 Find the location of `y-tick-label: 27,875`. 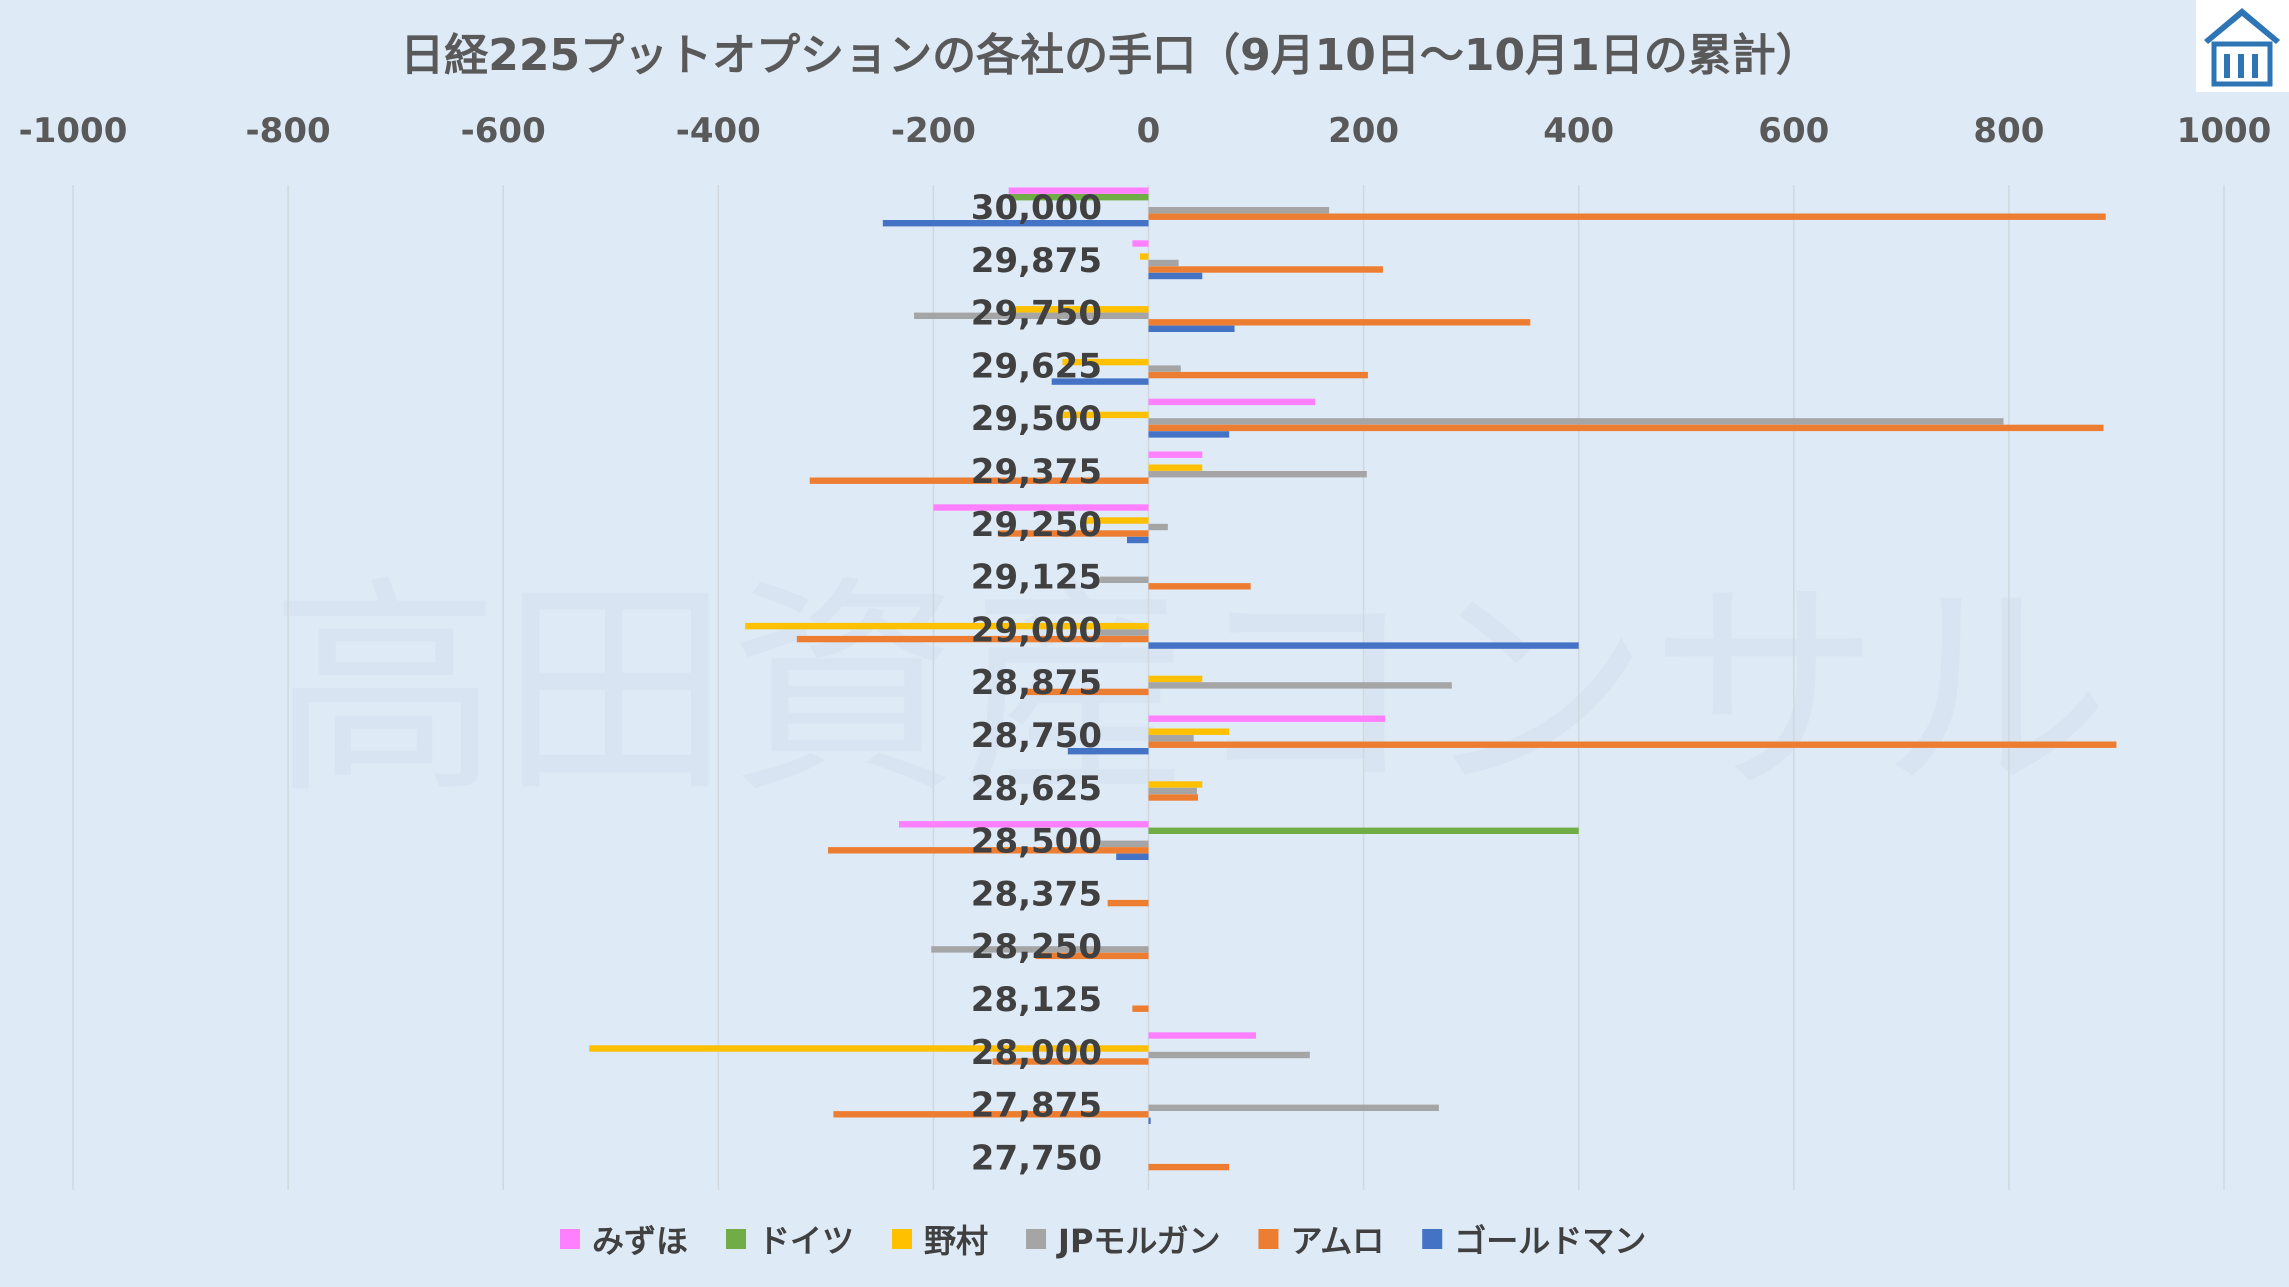

y-tick-label: 27,875 is located at coordinates (1036, 1106).